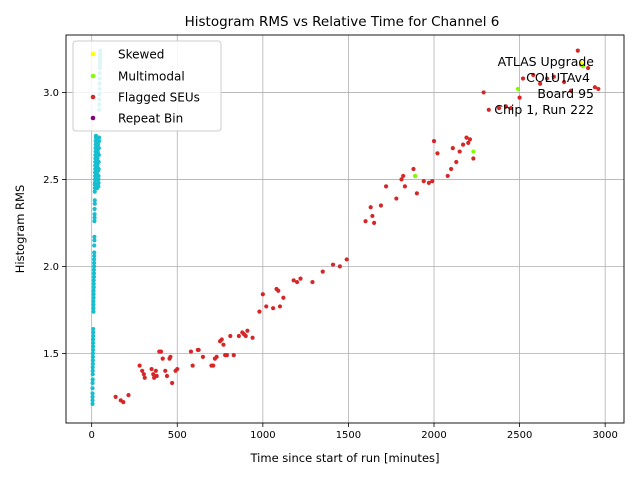 The height and width of the screenshot is (480, 640). I want to click on x-tick-label: 1000, so click(262, 435).